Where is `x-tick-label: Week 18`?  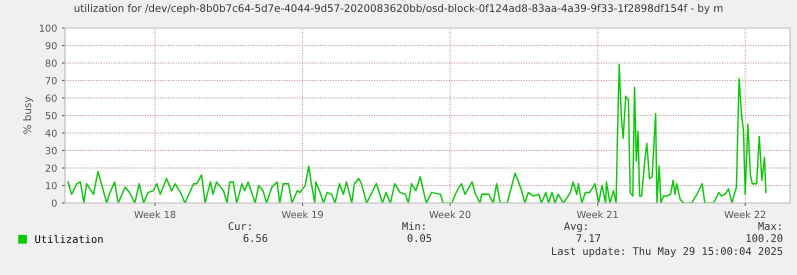
x-tick-label: Week 18 is located at coordinates (155, 214).